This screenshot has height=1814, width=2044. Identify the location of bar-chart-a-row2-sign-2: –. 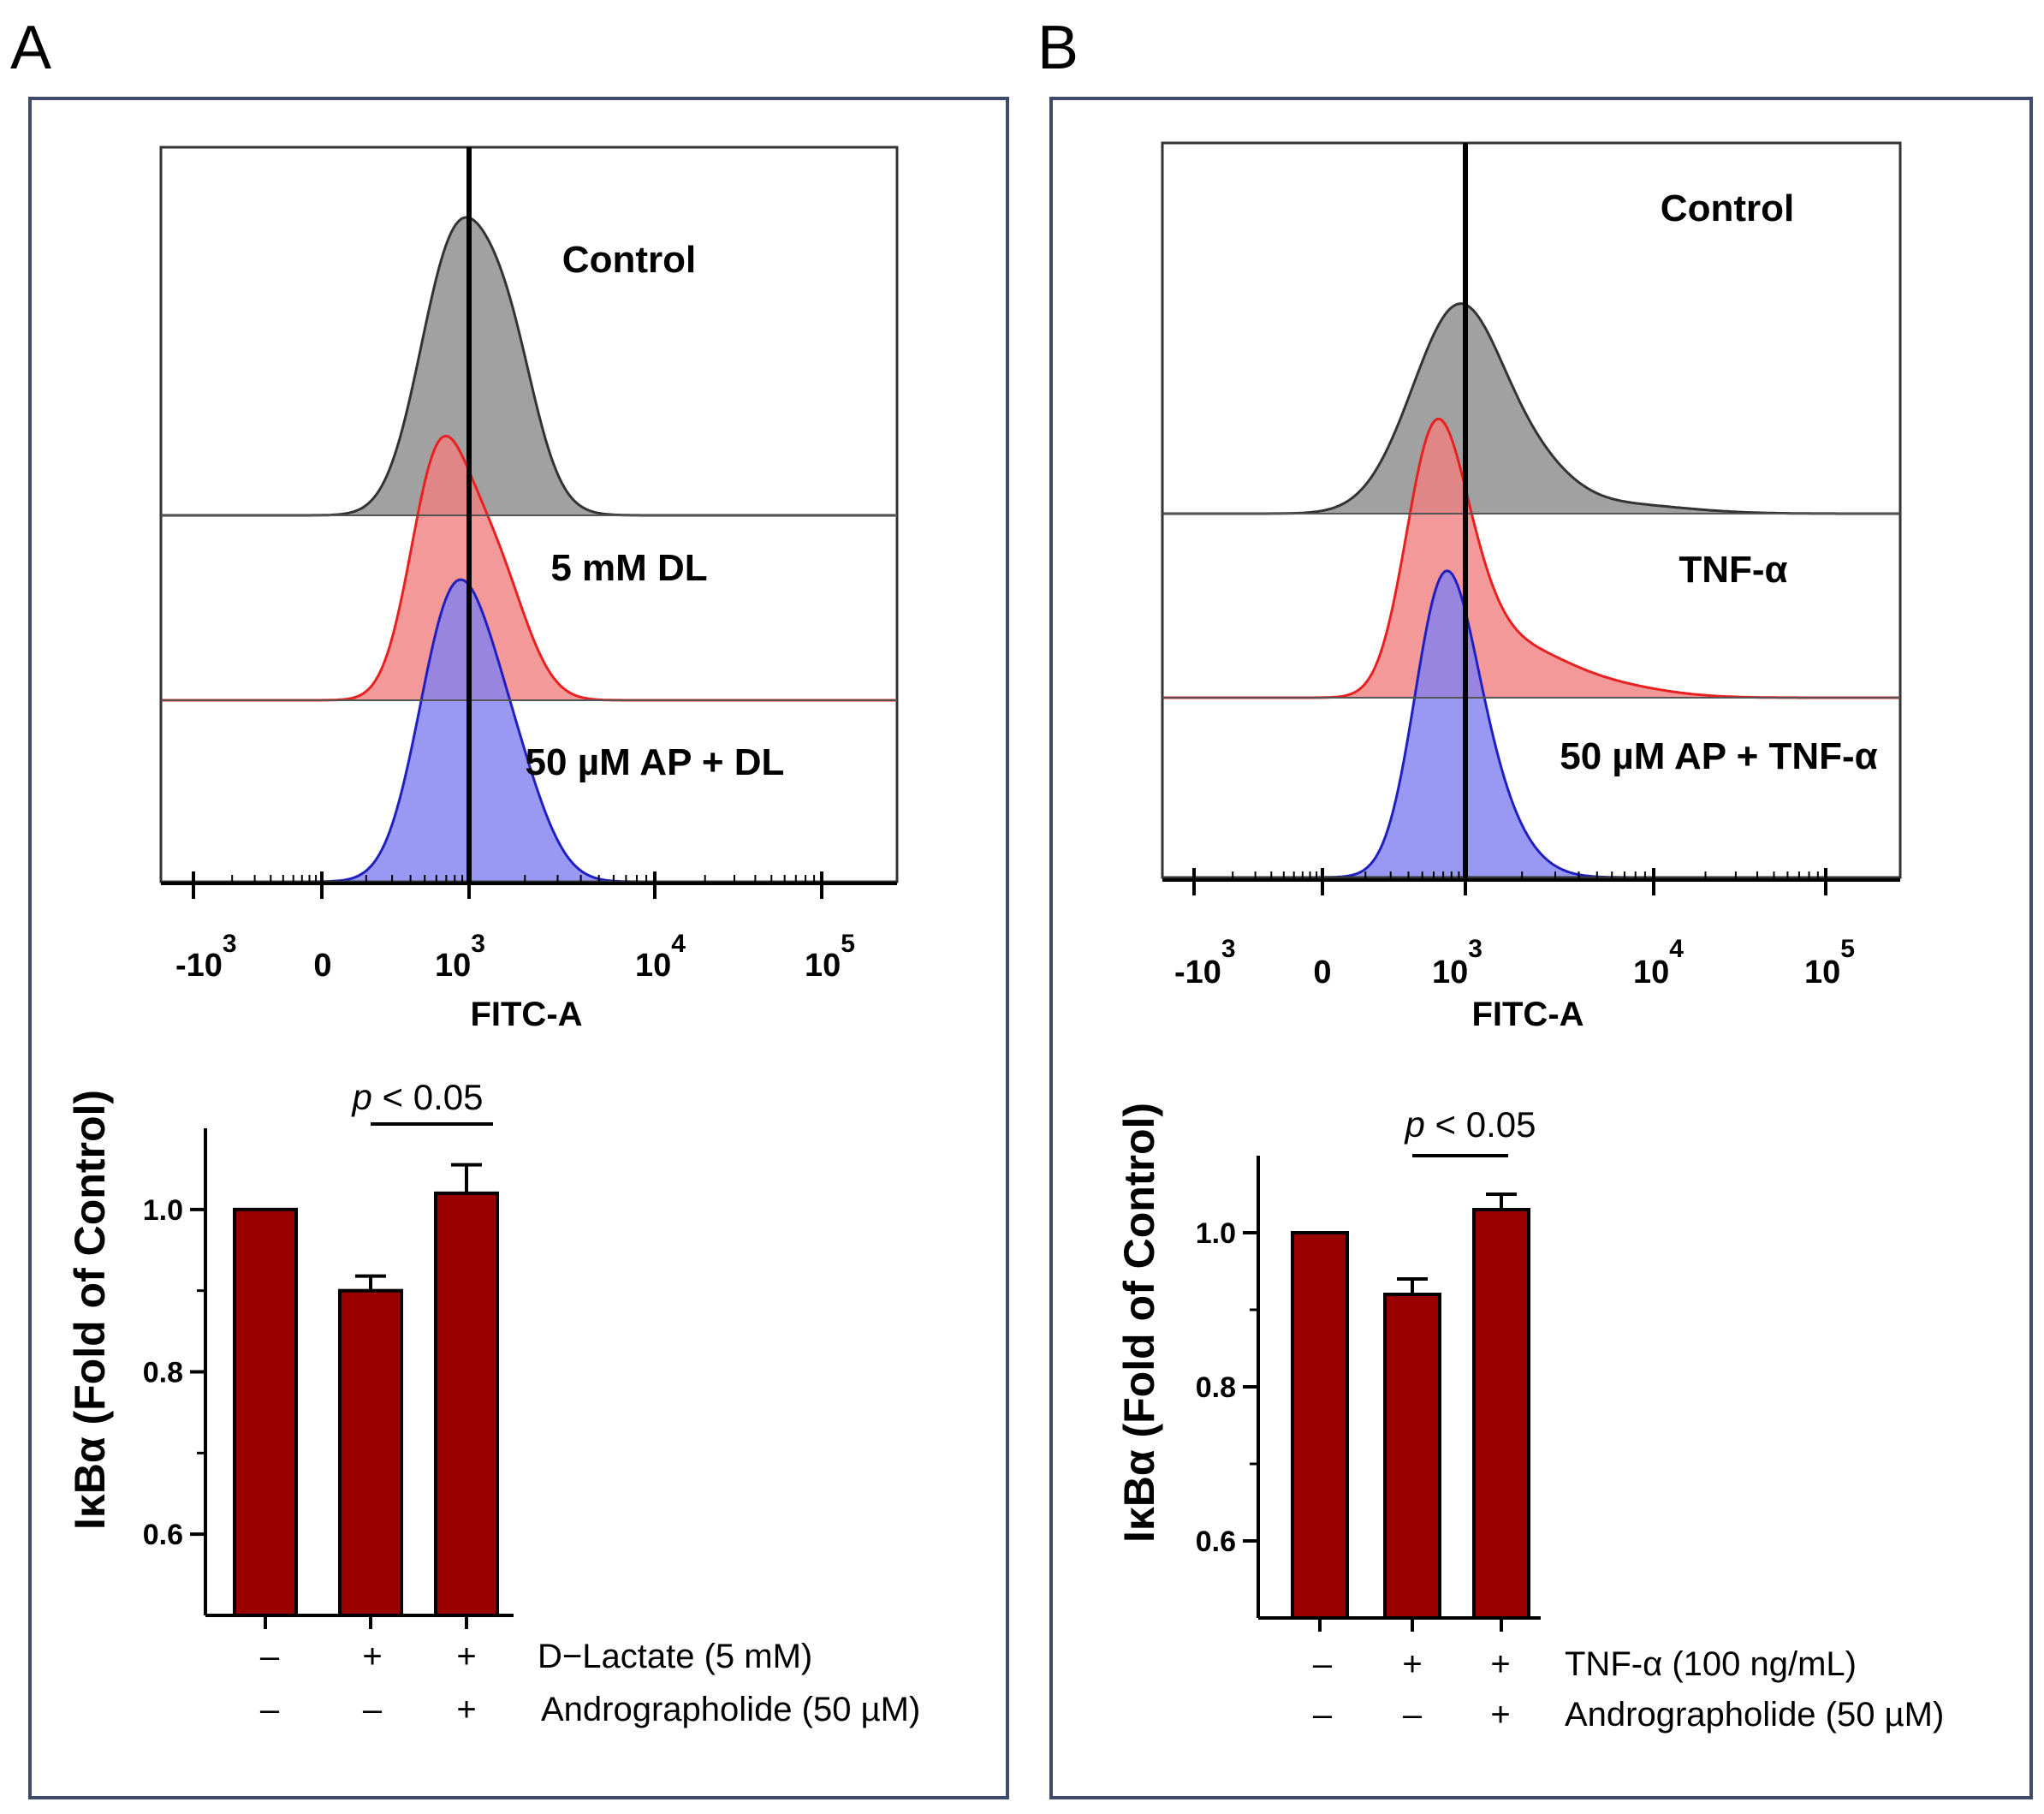
(373, 1709).